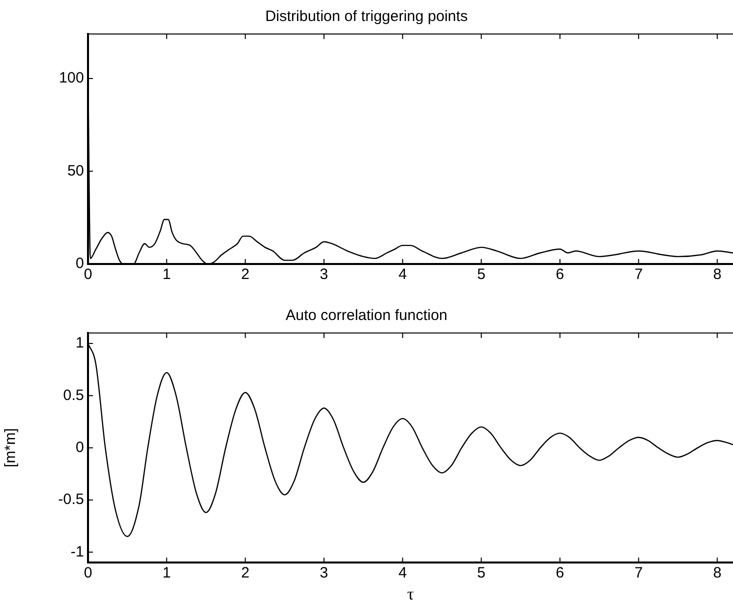 The width and height of the screenshot is (733, 609). Describe the element at coordinates (11, 448) in the screenshot. I see `y-axis-title: [m*m]` at that location.